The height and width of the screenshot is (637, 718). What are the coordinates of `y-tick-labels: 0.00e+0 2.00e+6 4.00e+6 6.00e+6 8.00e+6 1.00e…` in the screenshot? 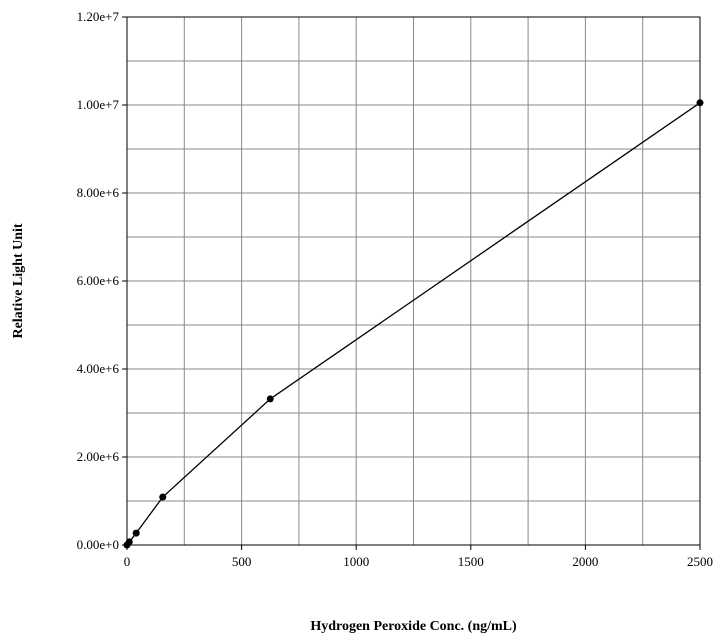 It's located at (98, 280).